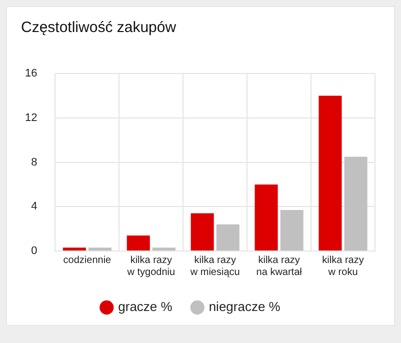  What do you see at coordinates (34, 162) in the screenshot?
I see `y-tick-label: 8` at bounding box center [34, 162].